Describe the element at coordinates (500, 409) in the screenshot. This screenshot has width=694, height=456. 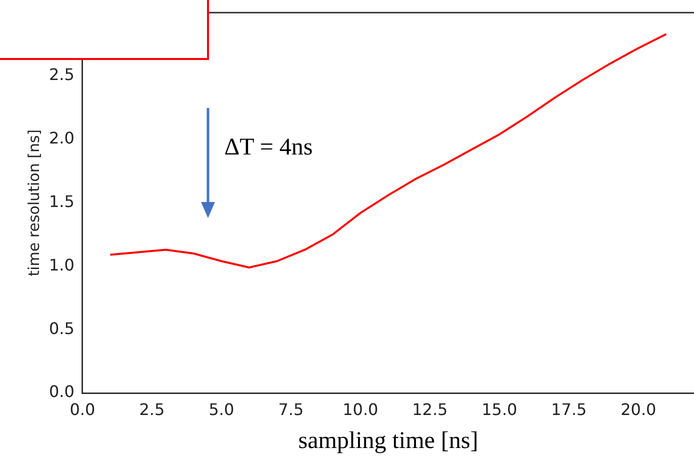
I see `x-tick-label: 15.0` at that location.